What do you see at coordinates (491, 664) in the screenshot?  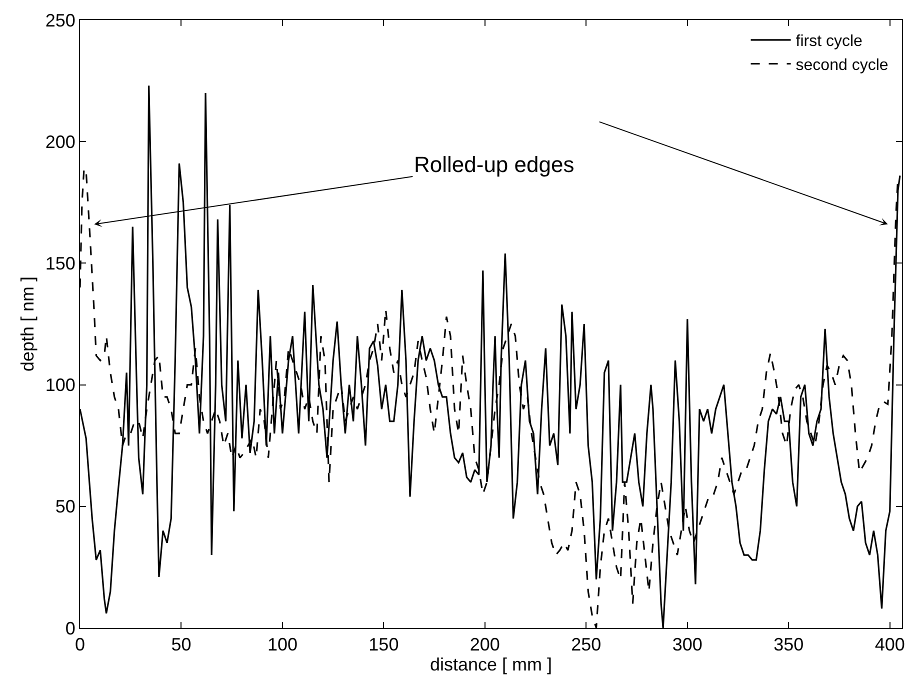 I see `x-axis-title: distance [ mm ]` at bounding box center [491, 664].